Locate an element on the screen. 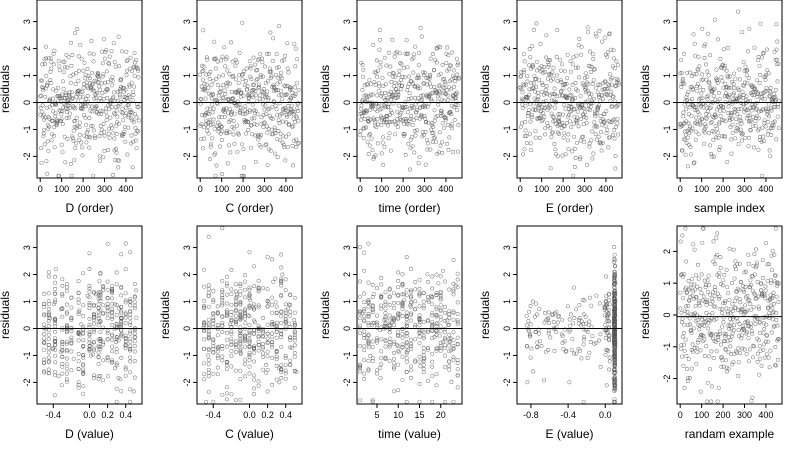 This screenshot has height=450, width=800. x-tick-label: 10 is located at coordinates (398, 415).